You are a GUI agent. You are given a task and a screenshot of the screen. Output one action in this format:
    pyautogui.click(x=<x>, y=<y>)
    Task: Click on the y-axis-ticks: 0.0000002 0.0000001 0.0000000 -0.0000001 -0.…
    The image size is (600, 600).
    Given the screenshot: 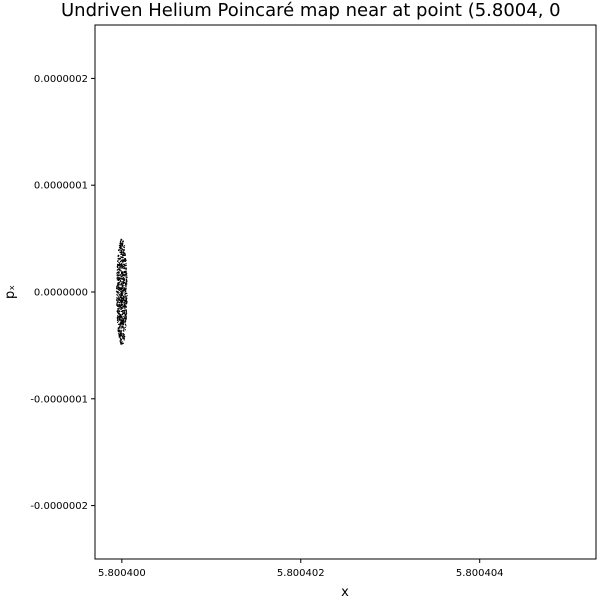 What is the action you would take?
    pyautogui.click(x=62, y=293)
    